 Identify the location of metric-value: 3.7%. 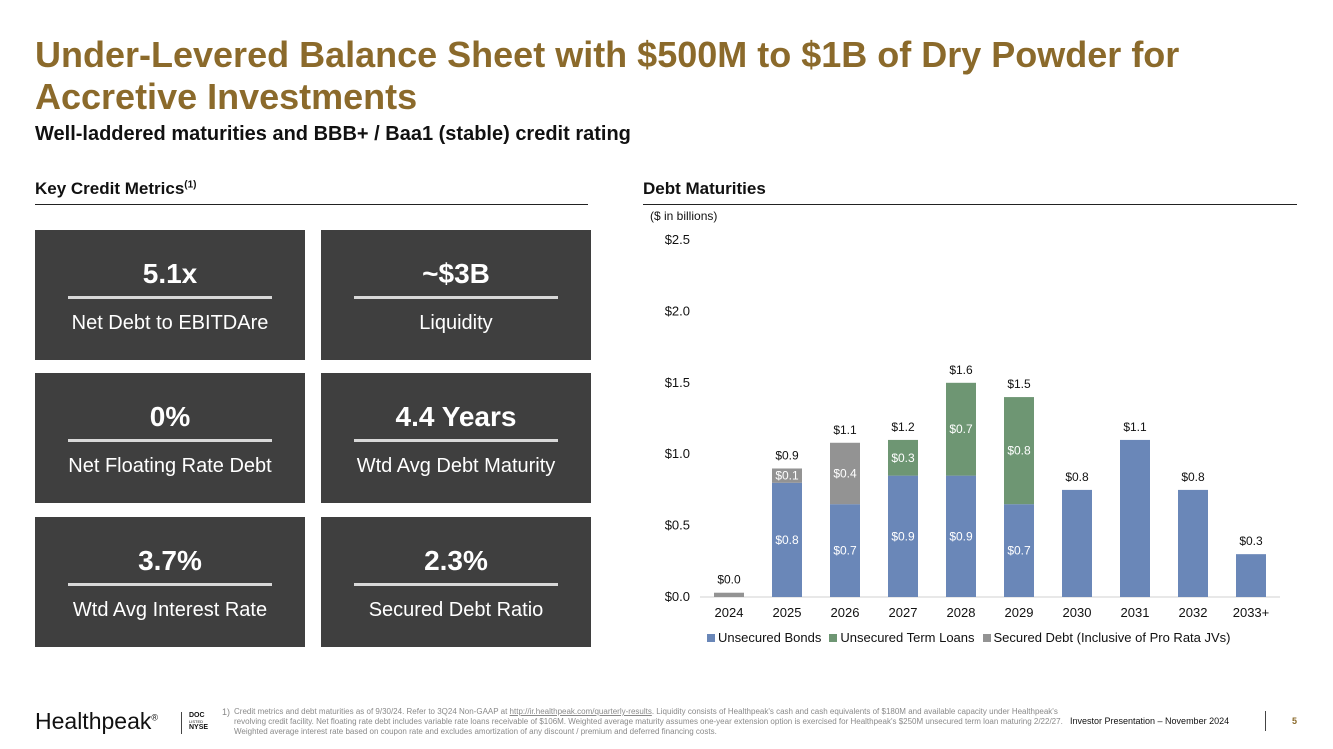
(170, 560).